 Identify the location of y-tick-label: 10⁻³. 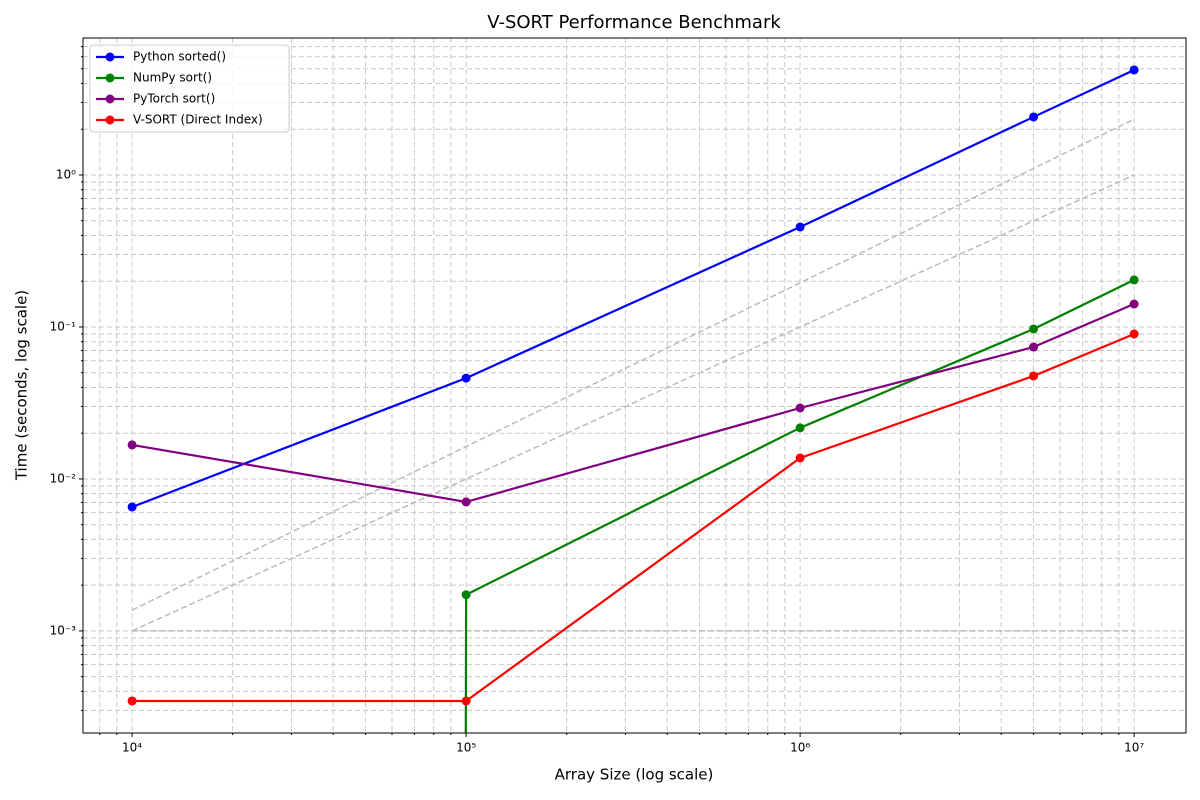
(63, 630).